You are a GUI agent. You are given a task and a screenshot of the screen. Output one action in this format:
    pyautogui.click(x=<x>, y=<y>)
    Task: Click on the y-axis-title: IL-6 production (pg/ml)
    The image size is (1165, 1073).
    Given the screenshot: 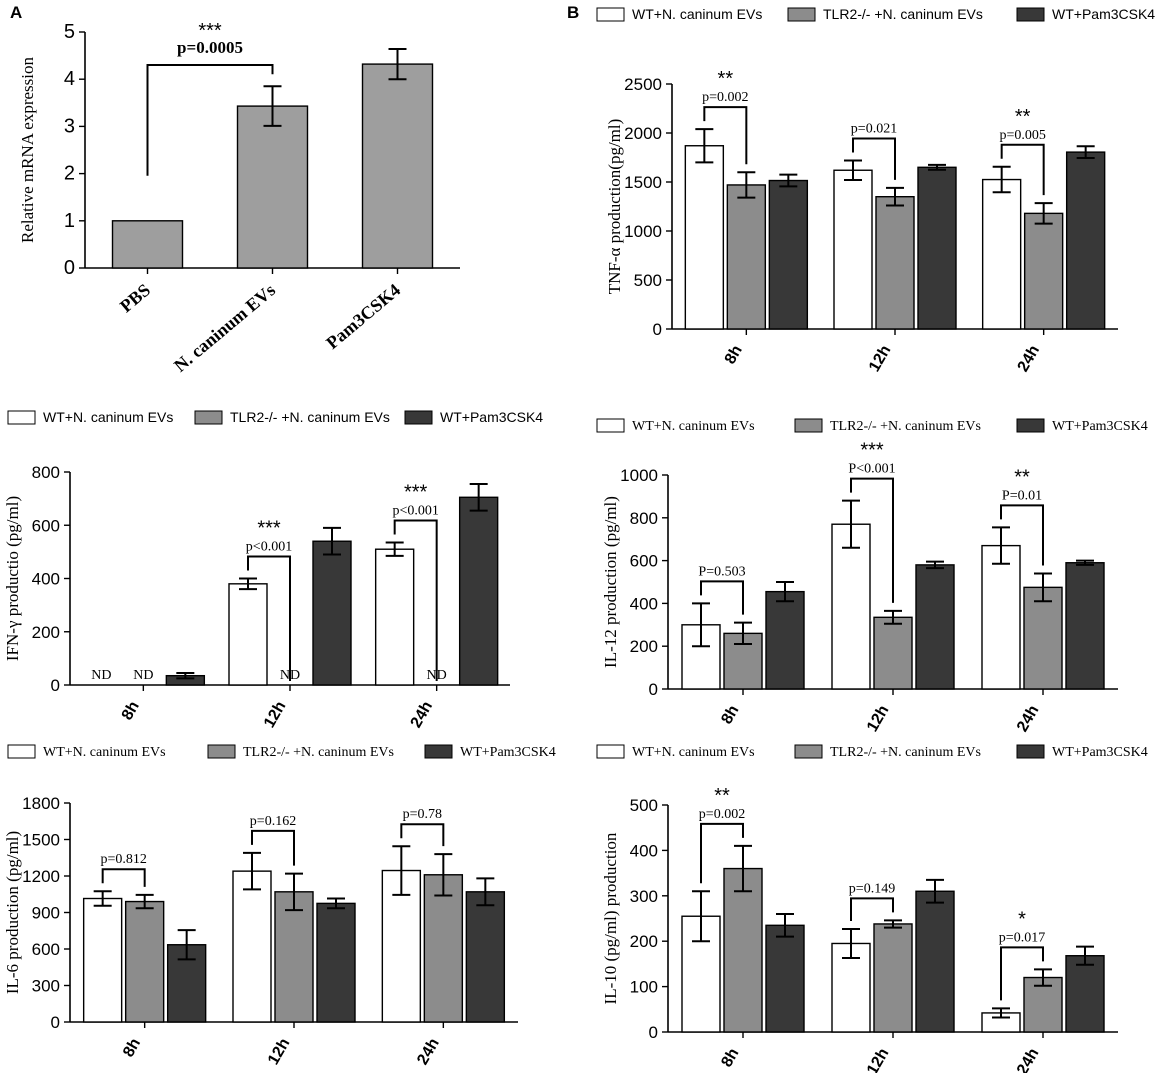 What is the action you would take?
    pyautogui.click(x=12, y=912)
    